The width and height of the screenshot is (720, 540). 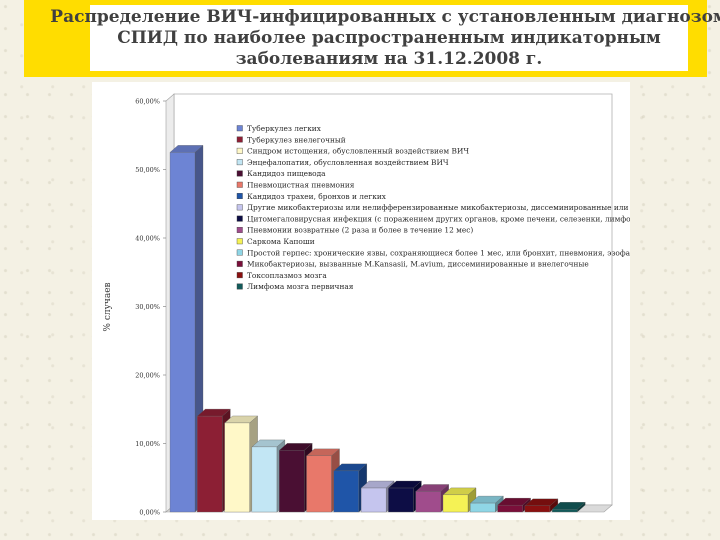 What do you see at coordinates (287, 275) in the screenshot?
I see `legend-label: Токсоплазмоз мозга` at bounding box center [287, 275].